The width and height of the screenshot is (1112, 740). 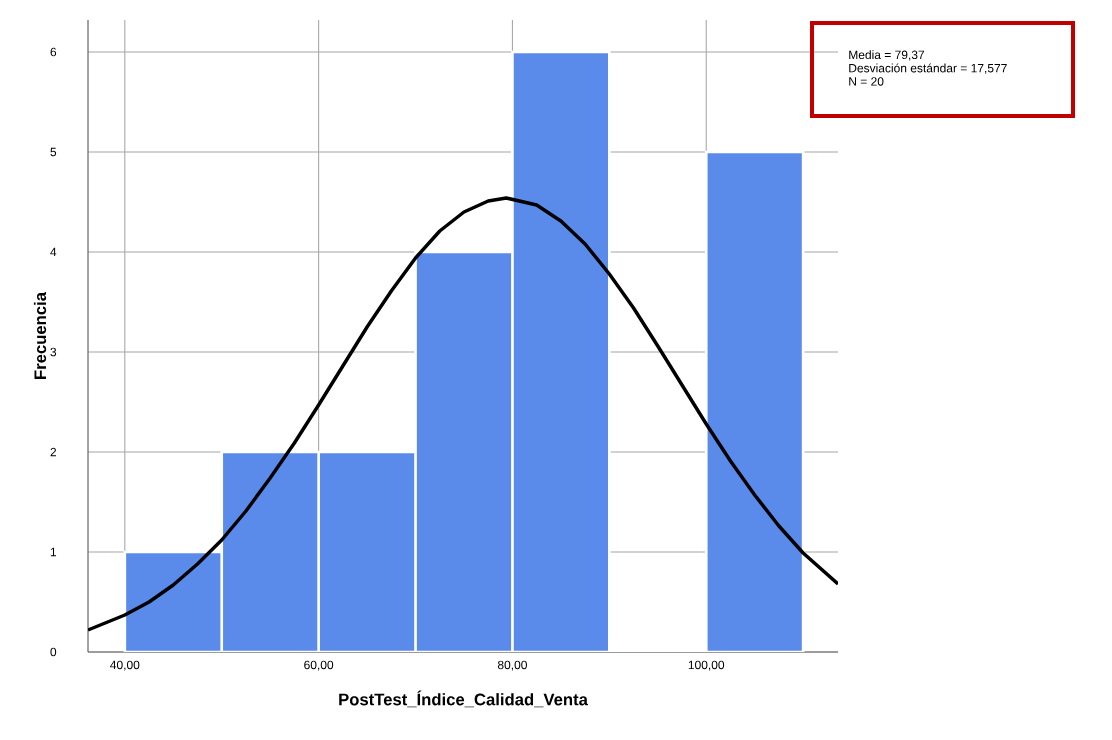 What do you see at coordinates (53, 552) in the screenshot?
I see `y-tick-label: 1` at bounding box center [53, 552].